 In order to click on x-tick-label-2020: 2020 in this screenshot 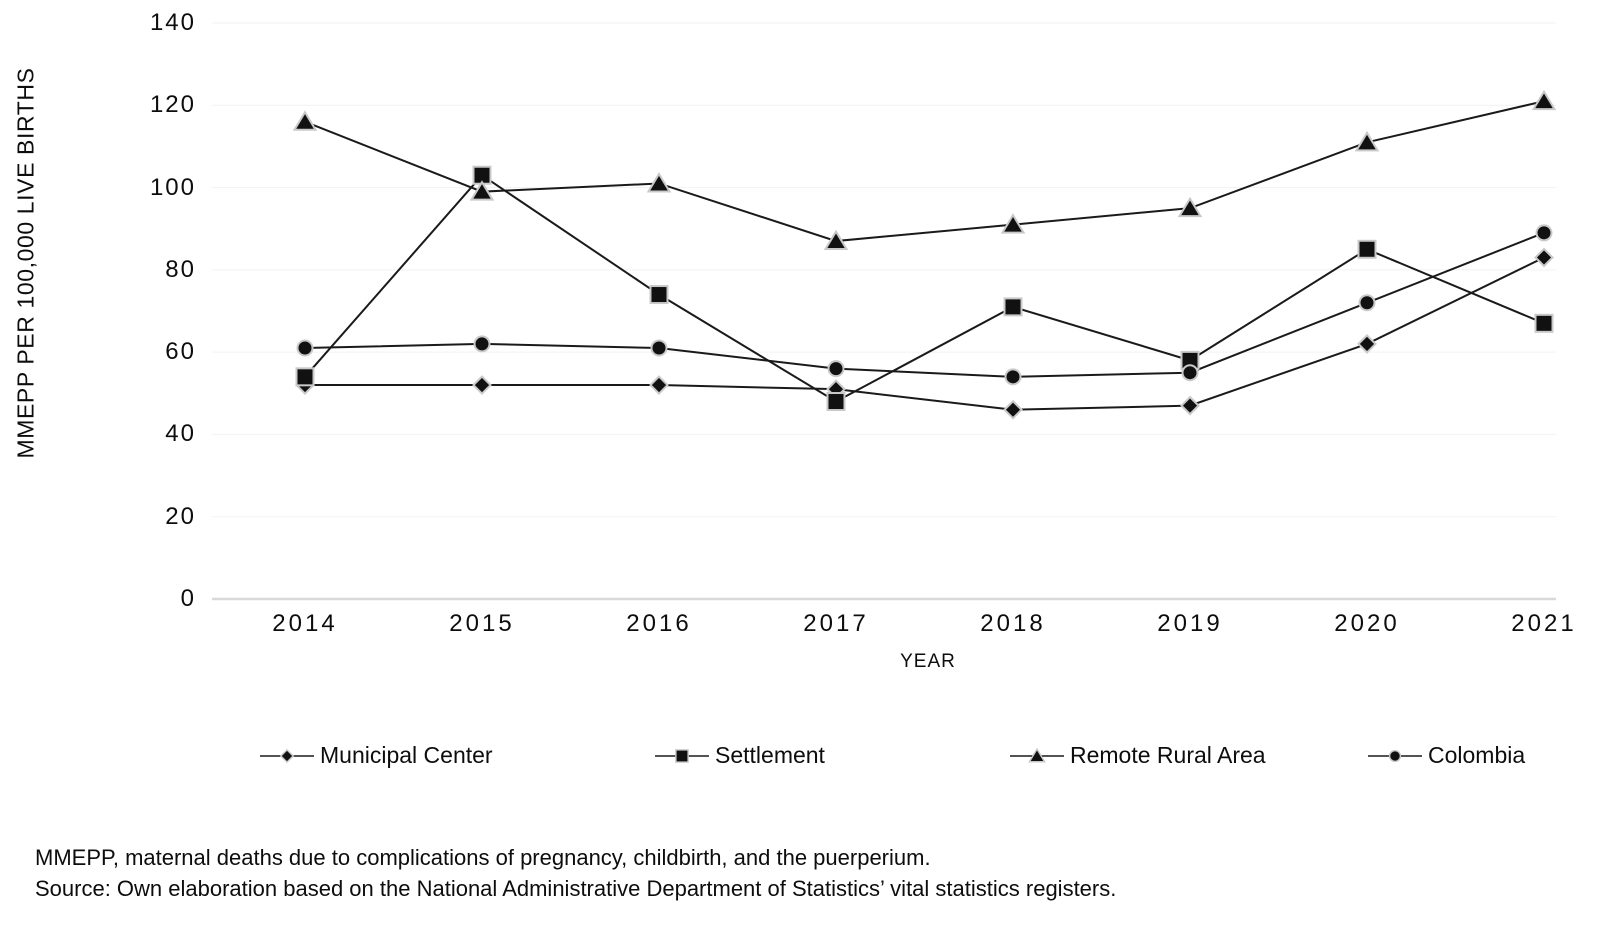, I will do `click(1367, 623)`.